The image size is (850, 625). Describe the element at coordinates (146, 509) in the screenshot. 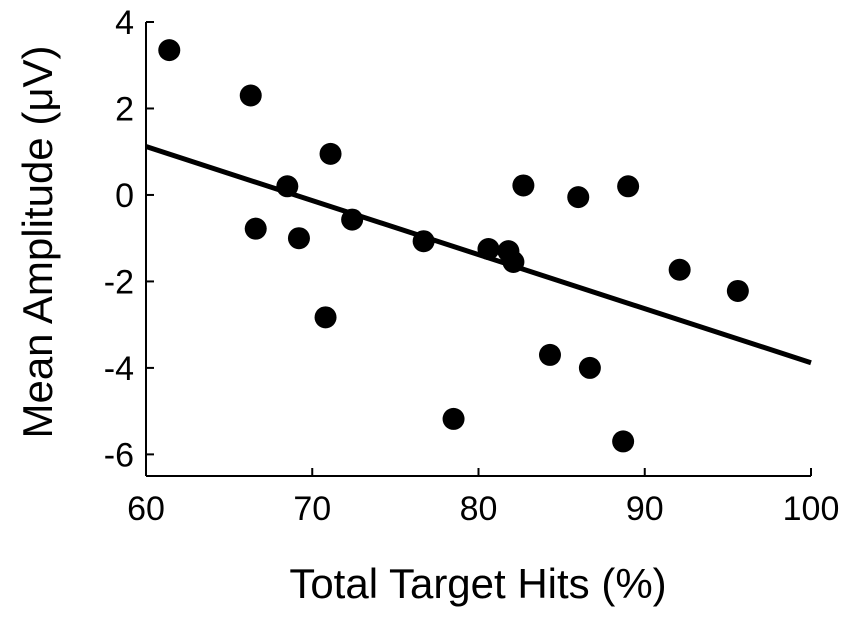

I see `x-tick-label: 60` at that location.